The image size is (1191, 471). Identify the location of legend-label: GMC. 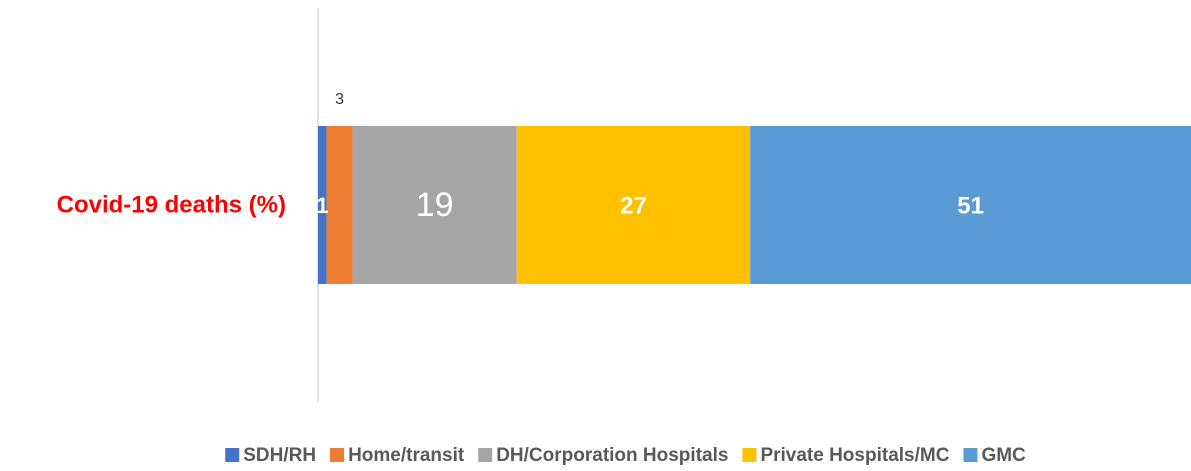
(1003, 455).